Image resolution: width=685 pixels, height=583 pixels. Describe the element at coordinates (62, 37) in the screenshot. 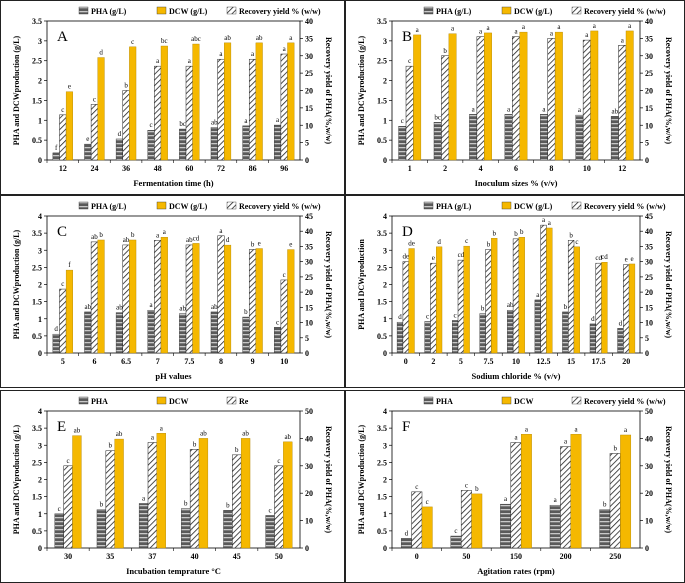

I see `panel-letter: A` at that location.